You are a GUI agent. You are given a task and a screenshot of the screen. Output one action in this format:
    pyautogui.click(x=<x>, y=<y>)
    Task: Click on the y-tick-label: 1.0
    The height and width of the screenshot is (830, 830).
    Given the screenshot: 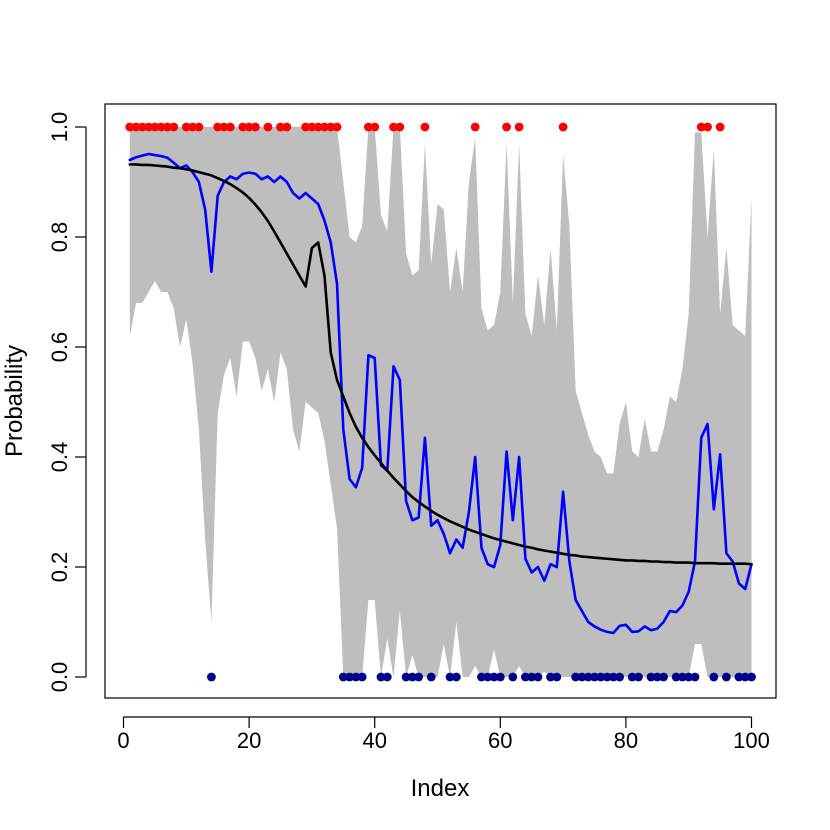 What is the action you would take?
    pyautogui.click(x=59, y=127)
    